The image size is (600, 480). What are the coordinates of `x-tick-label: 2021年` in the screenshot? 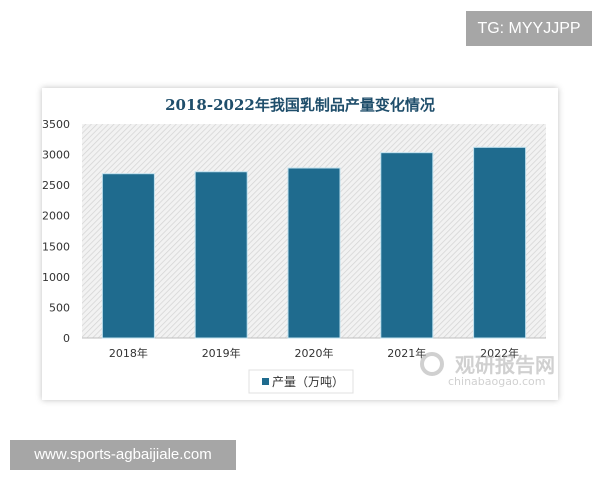 It's located at (406, 353).